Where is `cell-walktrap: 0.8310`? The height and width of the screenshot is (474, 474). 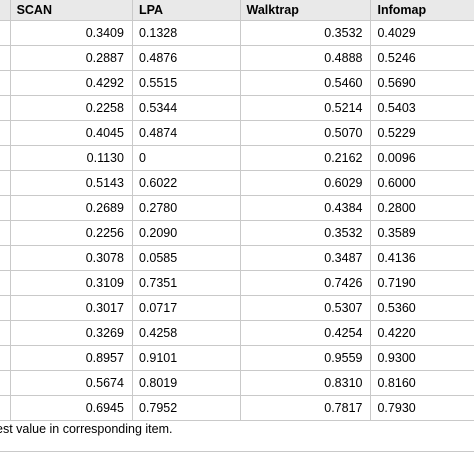
cell-walktrap: 0.8310 is located at coordinates (305, 382).